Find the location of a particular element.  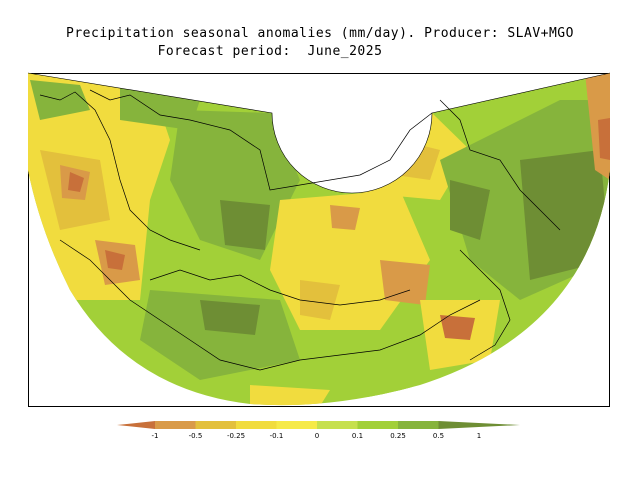

colorbar-tick-label: 0 is located at coordinates (317, 436).